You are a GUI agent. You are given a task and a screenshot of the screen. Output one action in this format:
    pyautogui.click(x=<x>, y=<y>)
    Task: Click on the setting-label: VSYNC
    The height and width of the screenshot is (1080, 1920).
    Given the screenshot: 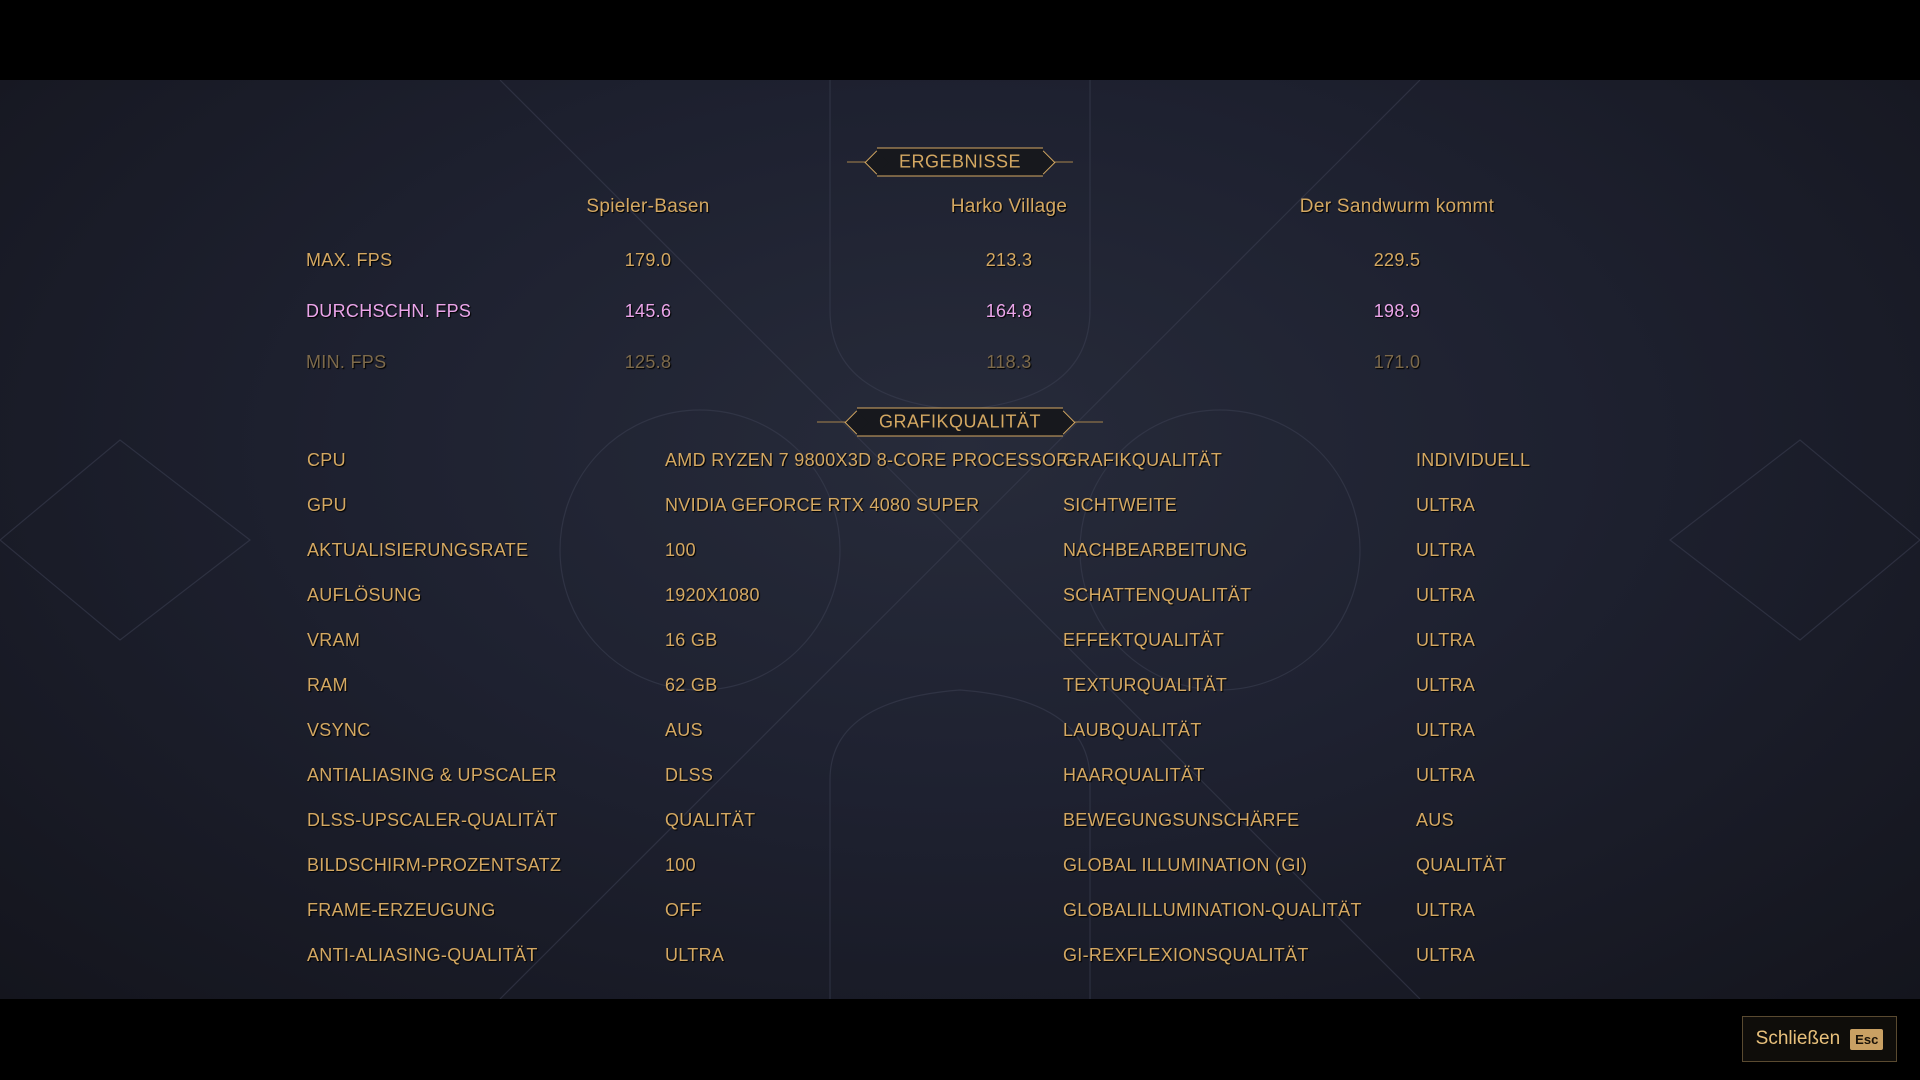 What is the action you would take?
    pyautogui.click(x=339, y=730)
    